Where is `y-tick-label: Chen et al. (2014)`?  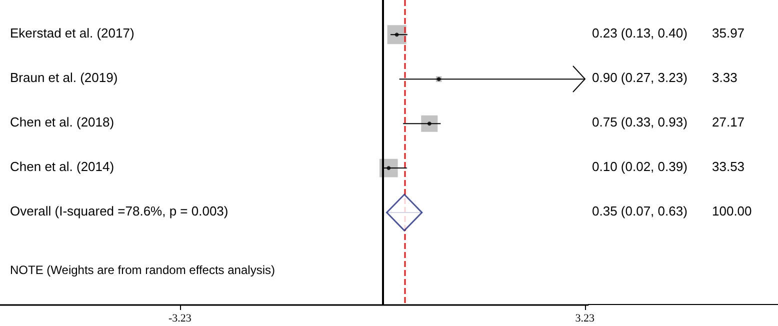 y-tick-label: Chen et al. (2014) is located at coordinates (62, 166).